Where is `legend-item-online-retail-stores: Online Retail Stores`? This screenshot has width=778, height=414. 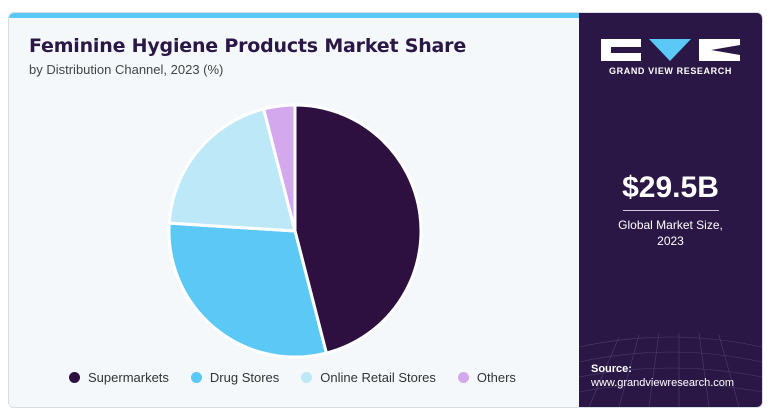
legend-item-online-retail-stores: Online Retail Stores is located at coordinates (368, 377).